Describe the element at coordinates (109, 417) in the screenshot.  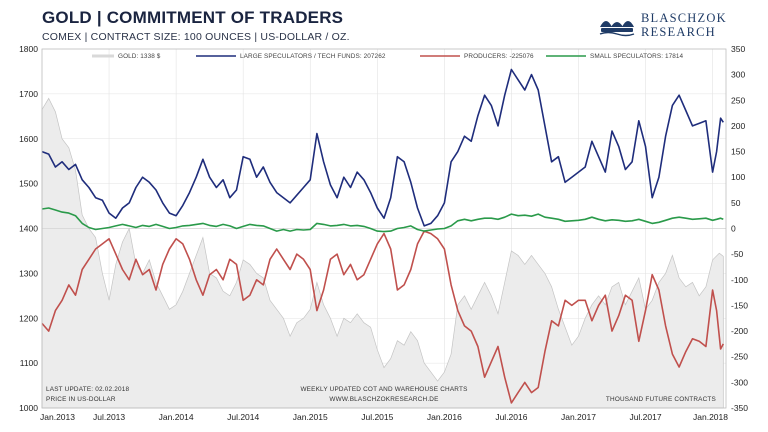
I see `x-tick-label: Jul.2013` at that location.